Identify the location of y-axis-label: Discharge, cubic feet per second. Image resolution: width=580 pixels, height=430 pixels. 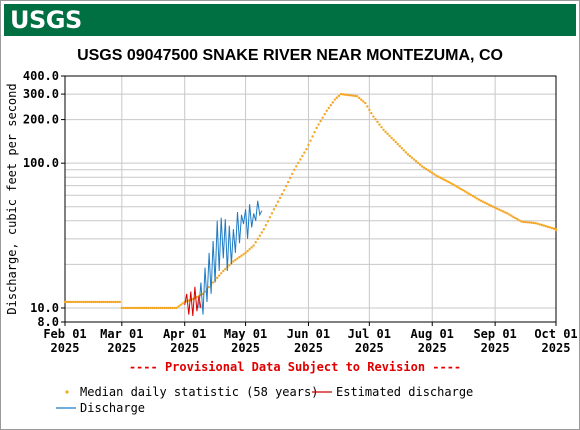
(12, 198).